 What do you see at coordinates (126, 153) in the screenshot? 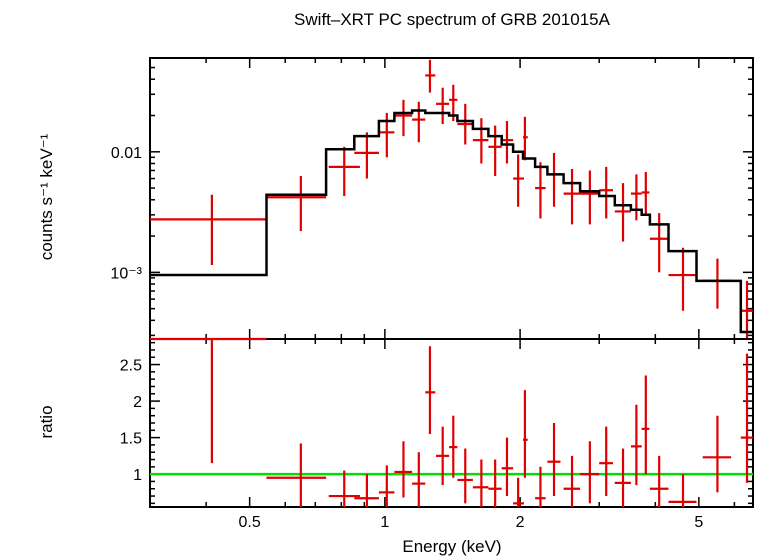
I see `spectrum-y-tick-label: 0.01` at bounding box center [126, 153].